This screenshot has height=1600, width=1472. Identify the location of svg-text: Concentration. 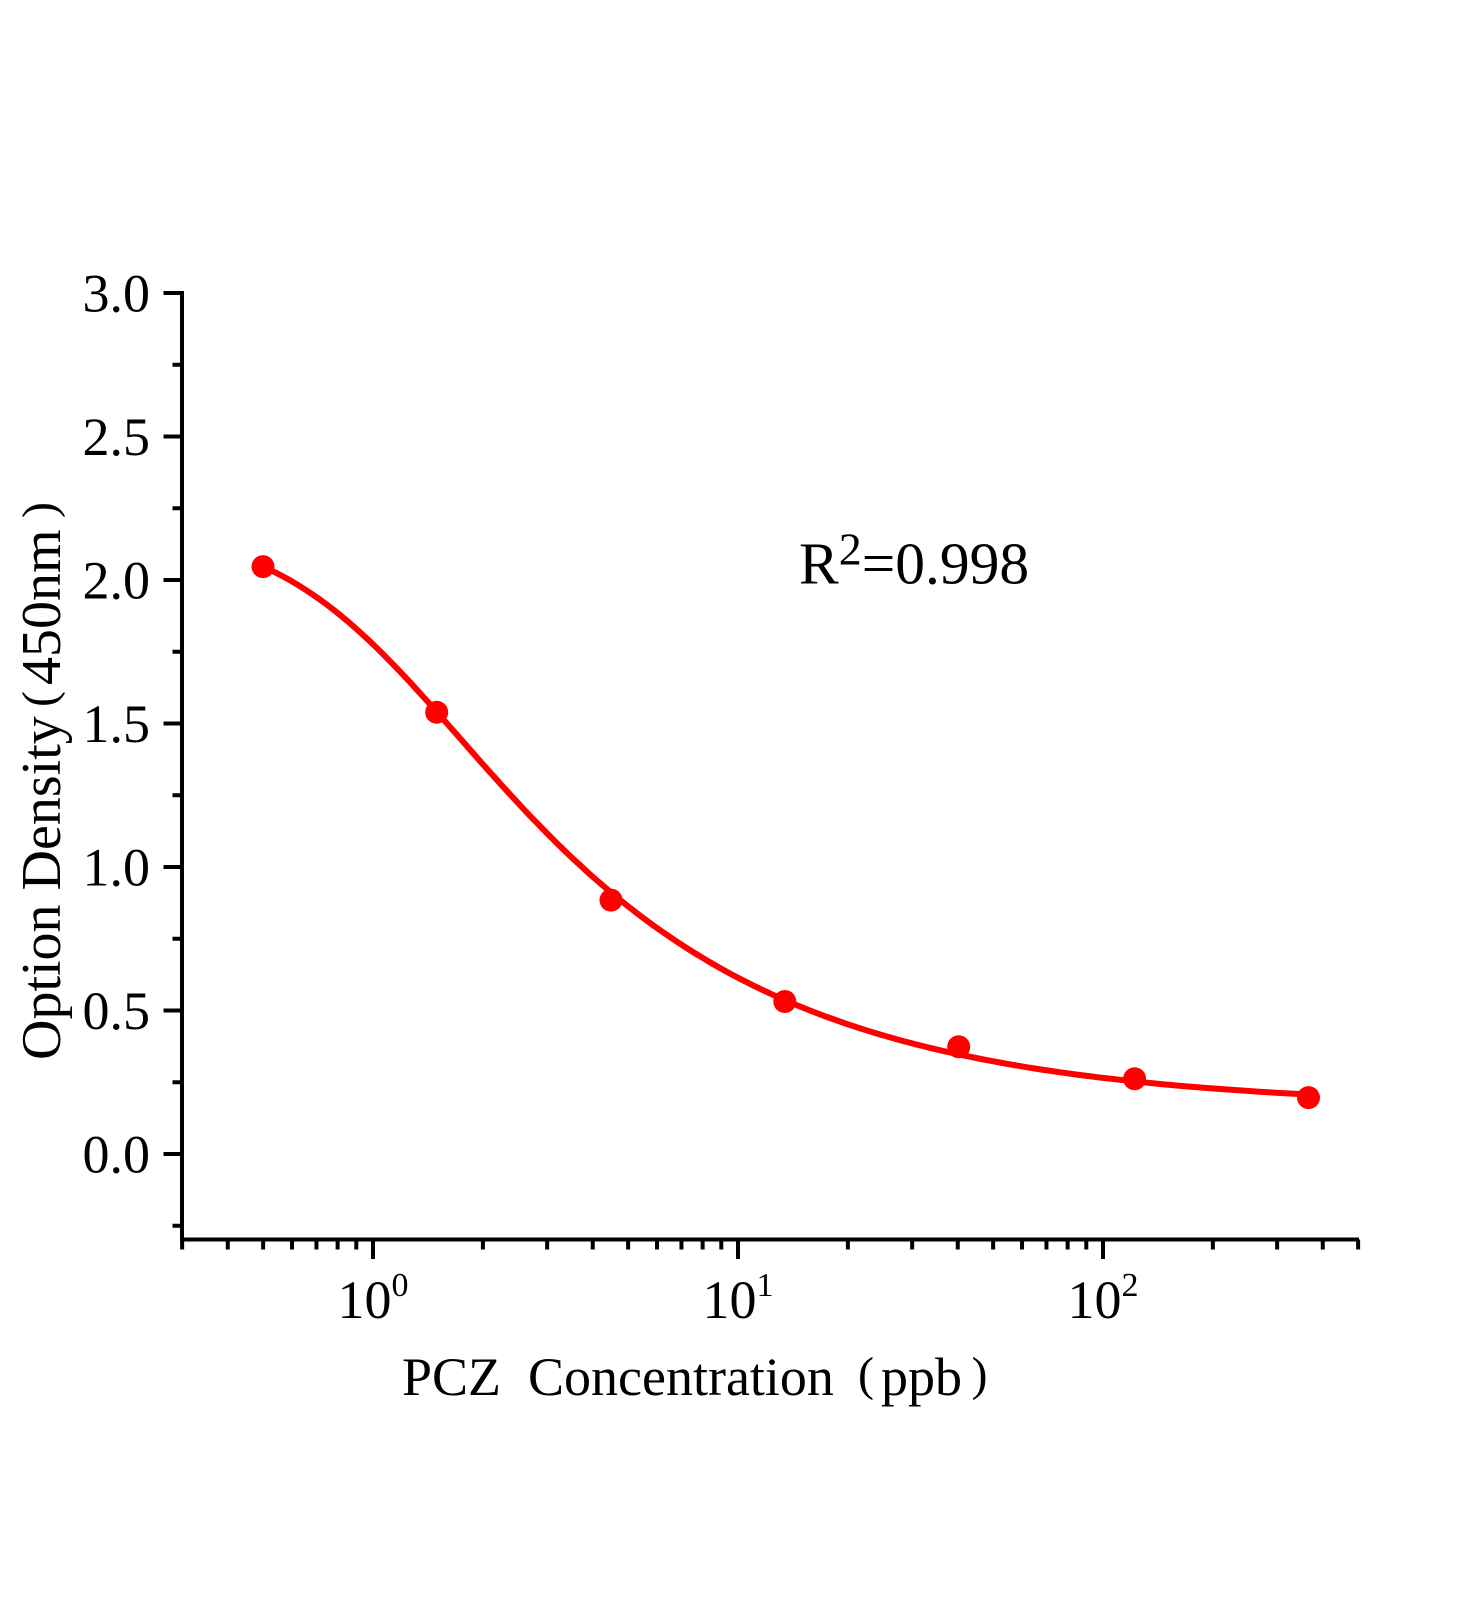
(681, 1377).